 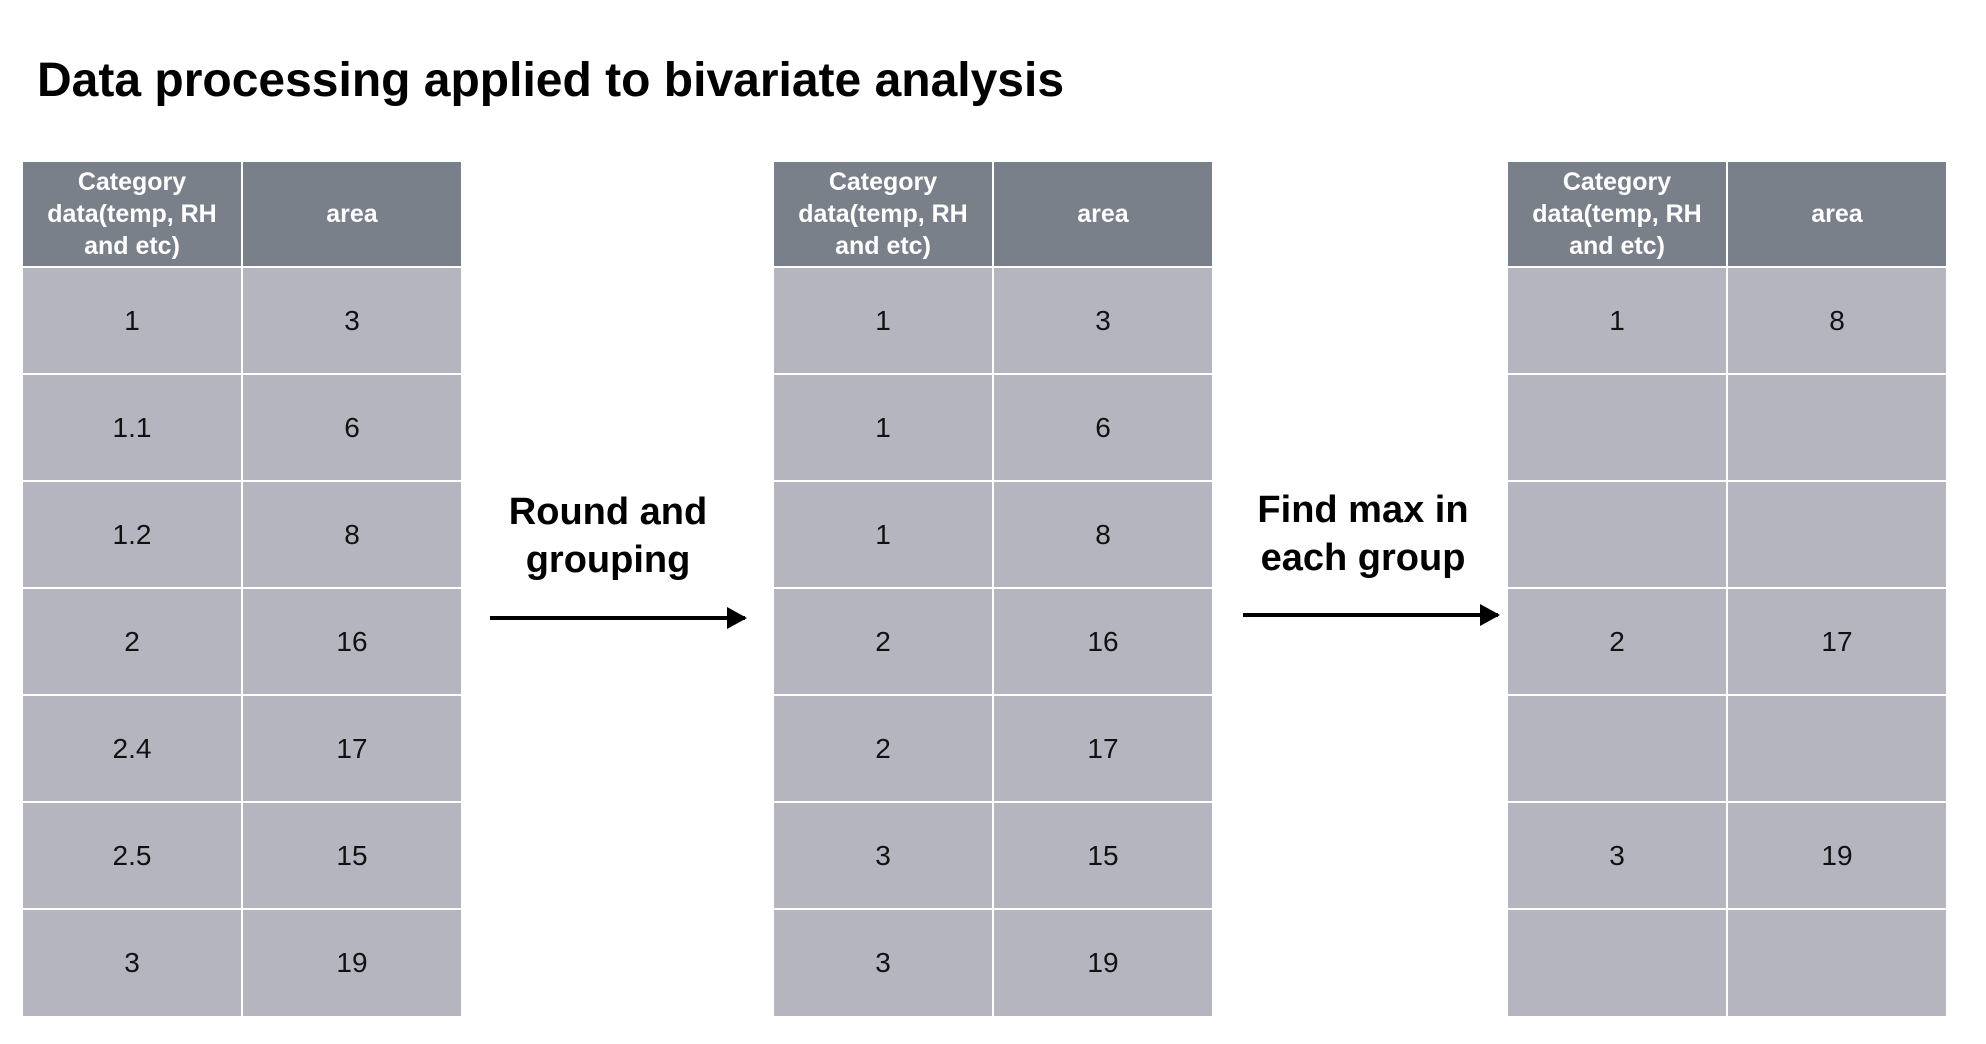 I want to click on category-cell: 1.2, so click(x=133, y=534).